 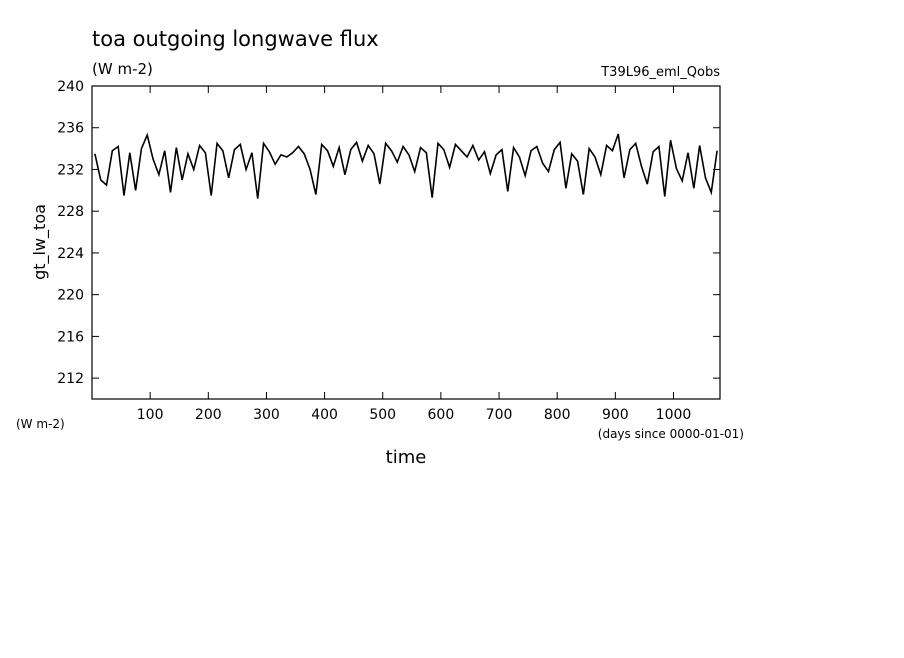 What do you see at coordinates (557, 415) in the screenshot?
I see `x-tick-label: 800` at bounding box center [557, 415].